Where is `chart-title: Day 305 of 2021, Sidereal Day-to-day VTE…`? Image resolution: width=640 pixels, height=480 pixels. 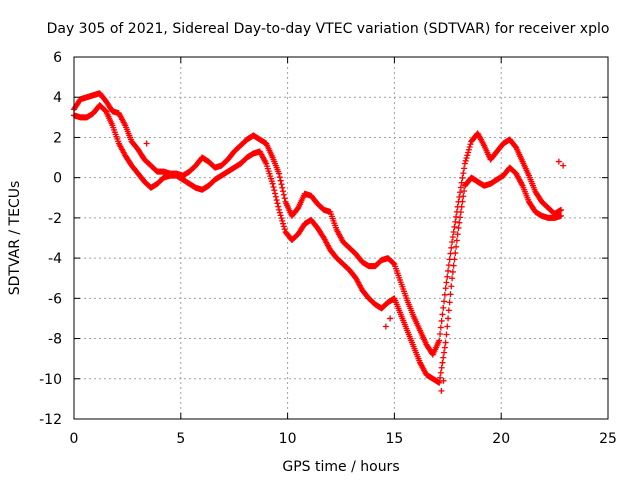 chart-title: Day 305 of 2021, Sidereal Day-to-day VTE… is located at coordinates (328, 29).